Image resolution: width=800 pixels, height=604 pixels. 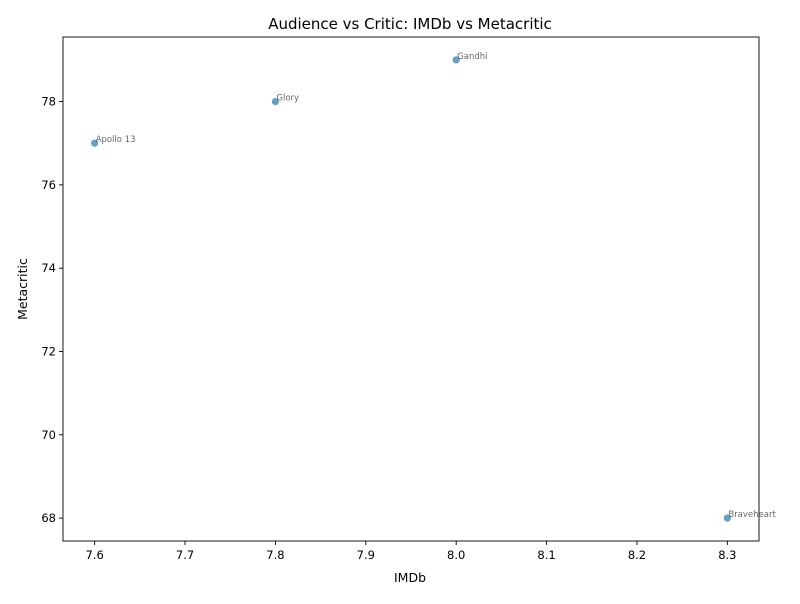 What do you see at coordinates (637, 555) in the screenshot?
I see `x-tick-label: 8.2` at bounding box center [637, 555].